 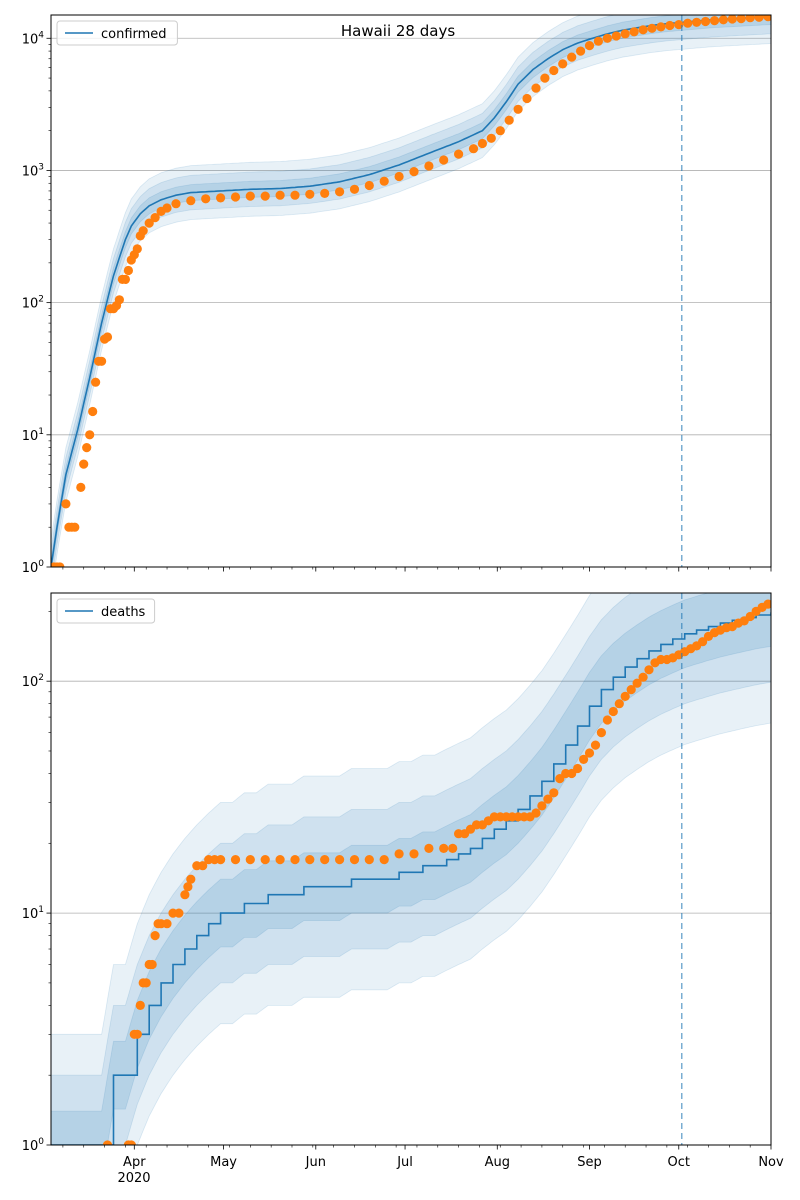 What do you see at coordinates (417, 569) in the screenshot?
I see `confirmed-x-ticks` at bounding box center [417, 569].